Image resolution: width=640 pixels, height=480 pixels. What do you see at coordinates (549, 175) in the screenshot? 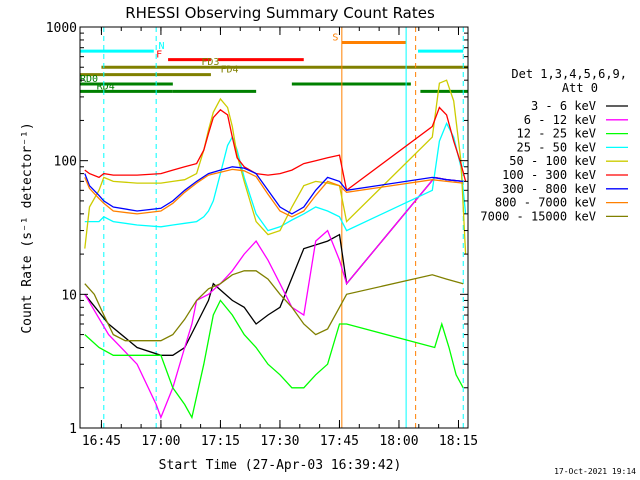
I see `legend-label: 100 - 300 keV` at bounding box center [549, 175].